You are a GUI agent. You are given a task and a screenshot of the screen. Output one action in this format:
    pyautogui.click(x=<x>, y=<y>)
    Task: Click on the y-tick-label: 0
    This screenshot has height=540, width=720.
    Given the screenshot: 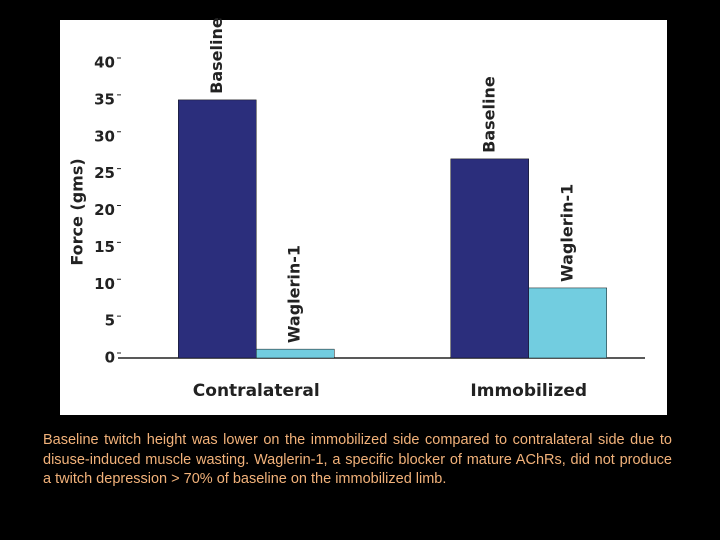 What is the action you would take?
    pyautogui.click(x=110, y=358)
    